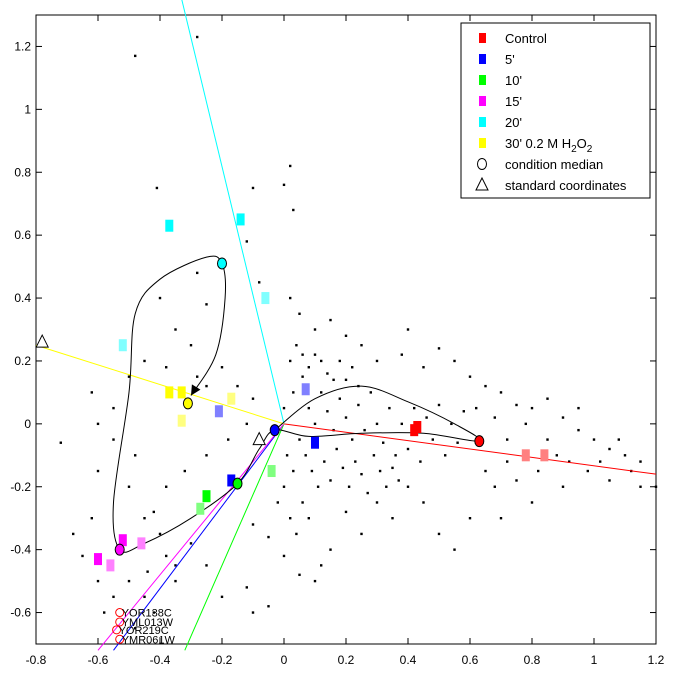  What do you see at coordinates (222, 660) in the screenshot?
I see `x-tick-label: -0.2` at bounding box center [222, 660].